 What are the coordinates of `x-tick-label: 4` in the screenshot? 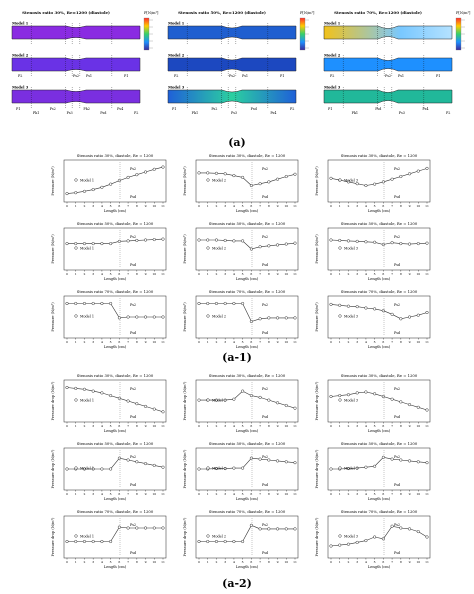 It's located at (234, 274).